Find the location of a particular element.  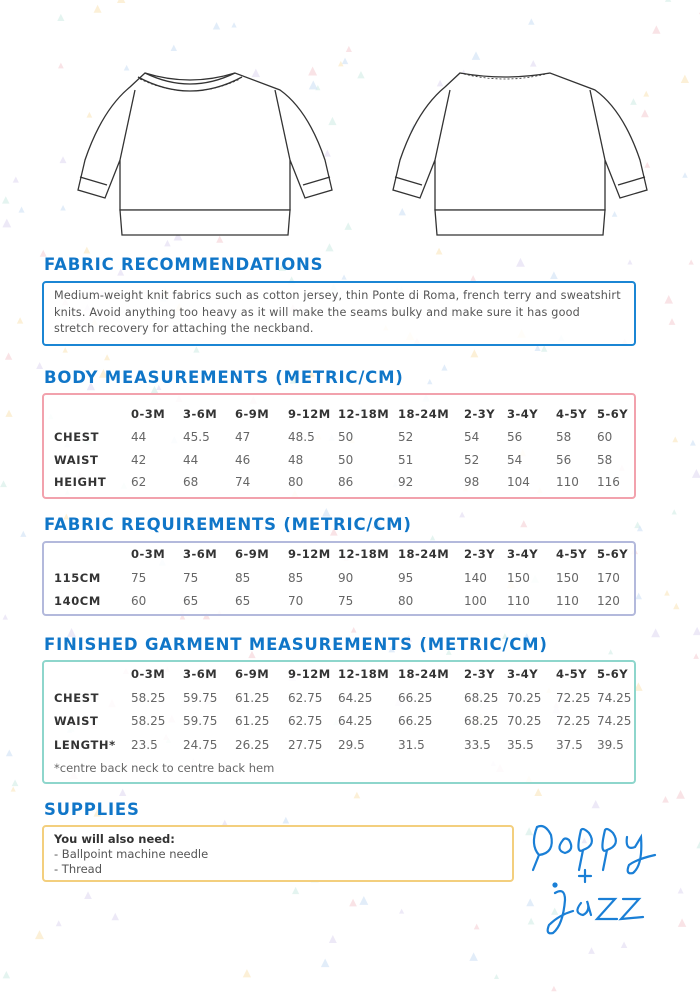

table-cell: 120 is located at coordinates (608, 601).